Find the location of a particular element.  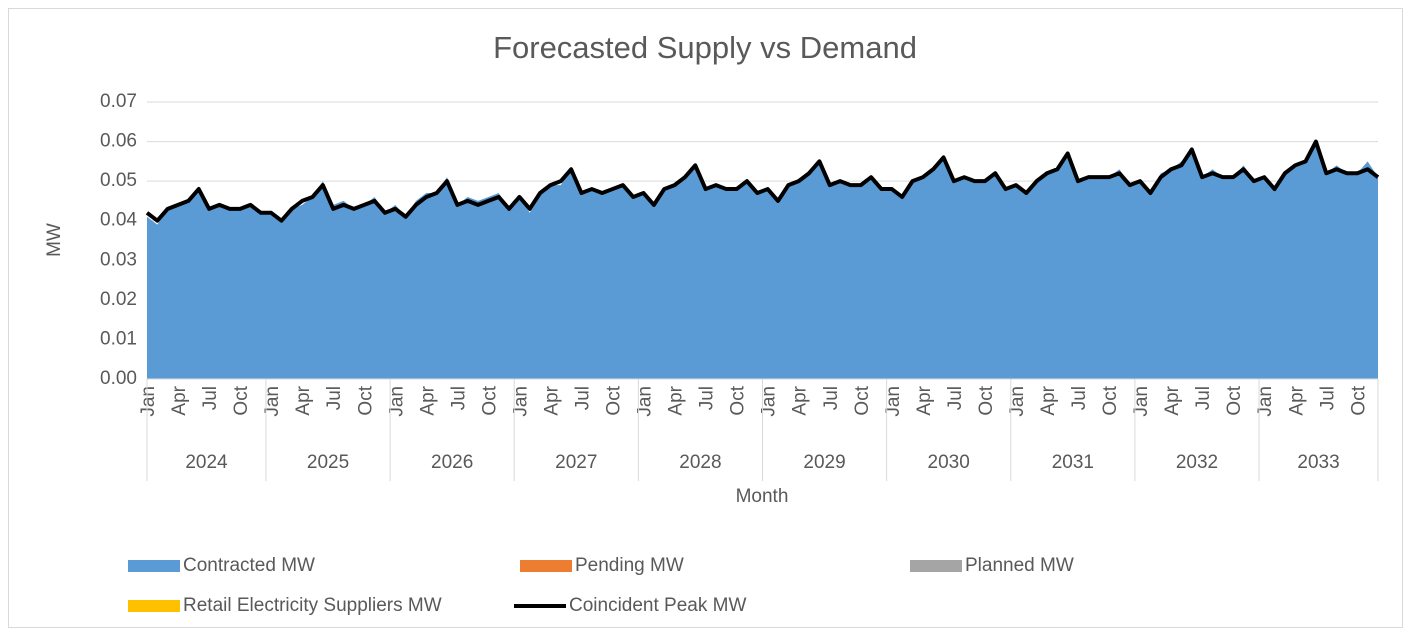

legend-label: Pending MW is located at coordinates (629, 565).